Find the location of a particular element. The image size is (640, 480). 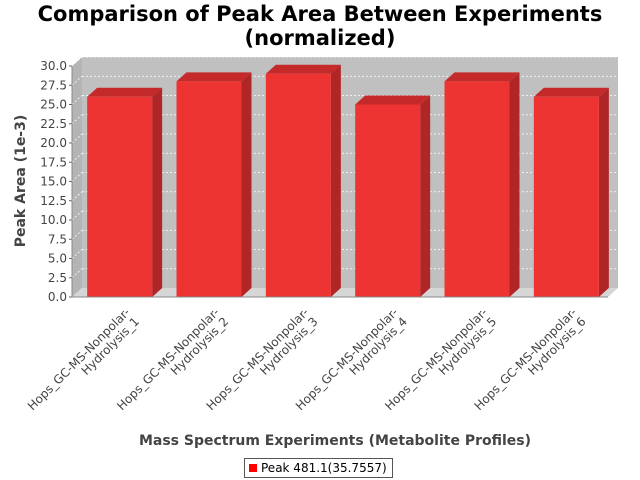

y-tick-label: 25.0 is located at coordinates (53, 105).